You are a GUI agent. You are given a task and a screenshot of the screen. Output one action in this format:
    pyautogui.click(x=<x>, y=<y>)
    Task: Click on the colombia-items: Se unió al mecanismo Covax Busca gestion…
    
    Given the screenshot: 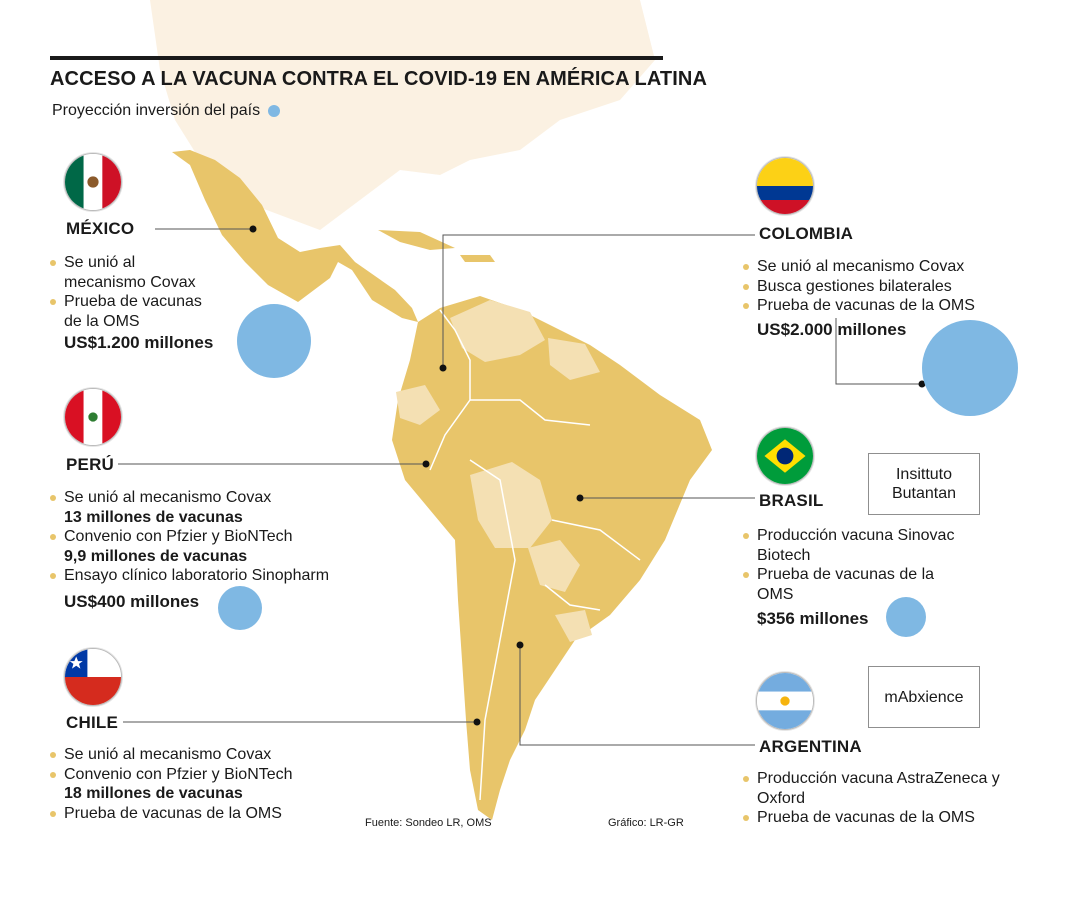 What is the action you would take?
    pyautogui.click(x=883, y=286)
    